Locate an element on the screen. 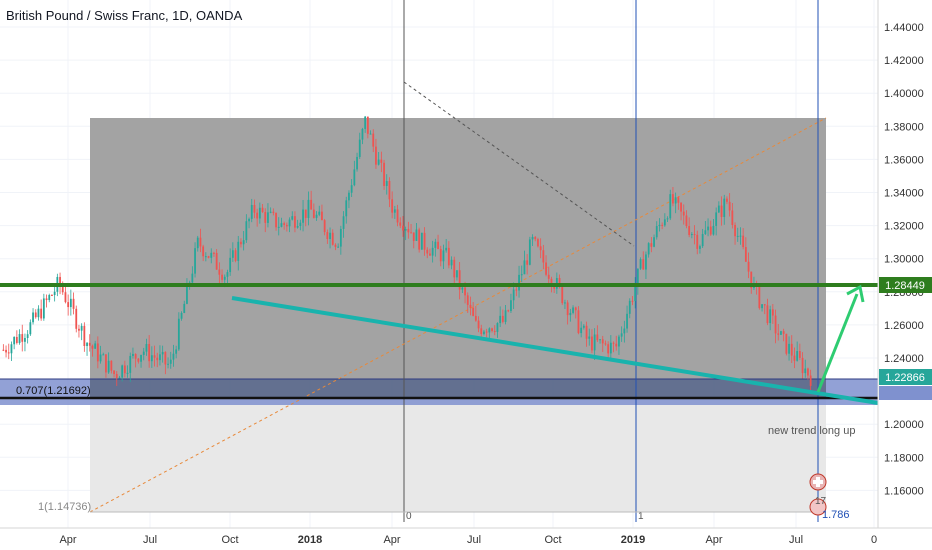 The height and width of the screenshot is (550, 932). last-price-badge is located at coordinates (905, 377).